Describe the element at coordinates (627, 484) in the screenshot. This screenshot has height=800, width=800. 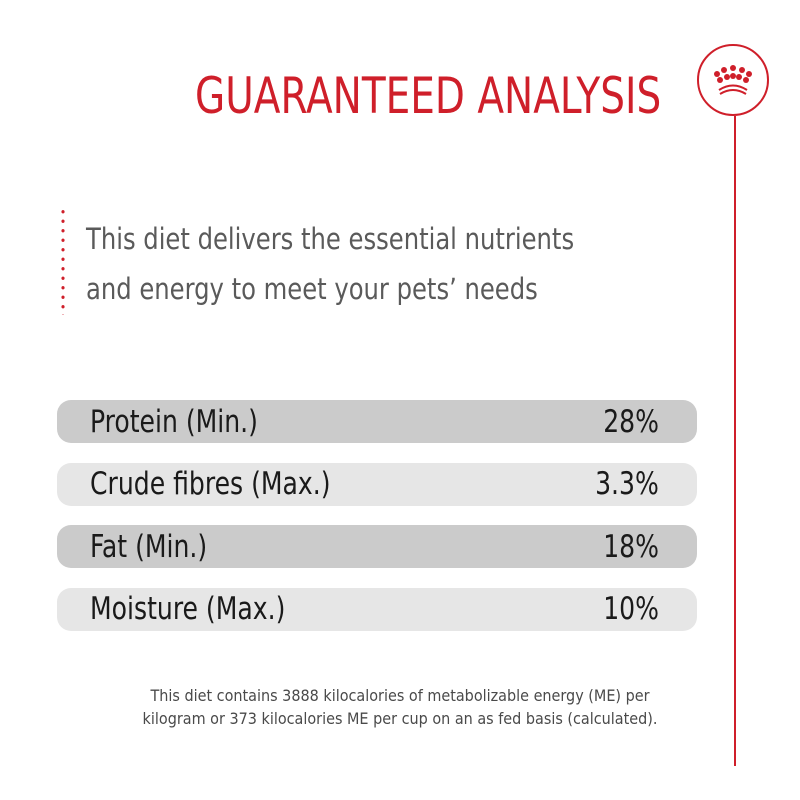
I see `analysis-value: 3.3%` at that location.